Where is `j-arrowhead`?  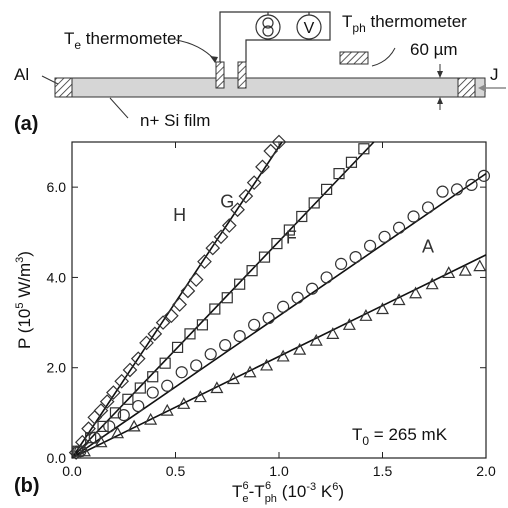 j-arrowhead is located at coordinates (482, 88).